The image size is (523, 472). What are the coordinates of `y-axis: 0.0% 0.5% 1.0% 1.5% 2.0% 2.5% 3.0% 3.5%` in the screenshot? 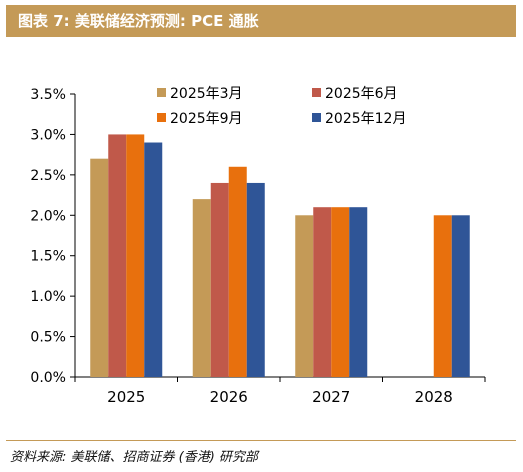 It's located at (53, 236).